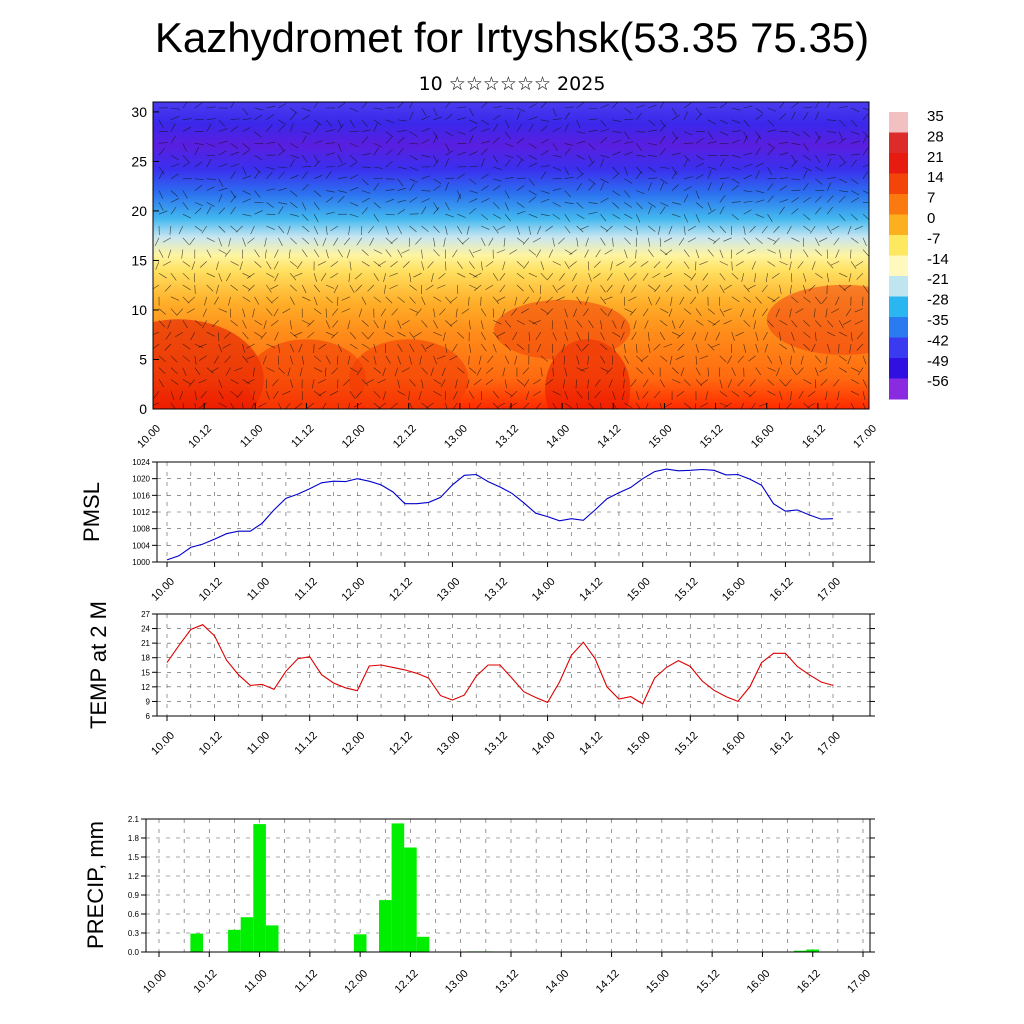  Describe the element at coordinates (134, 933) in the screenshot. I see `y-tick-label: 0.3` at that location.